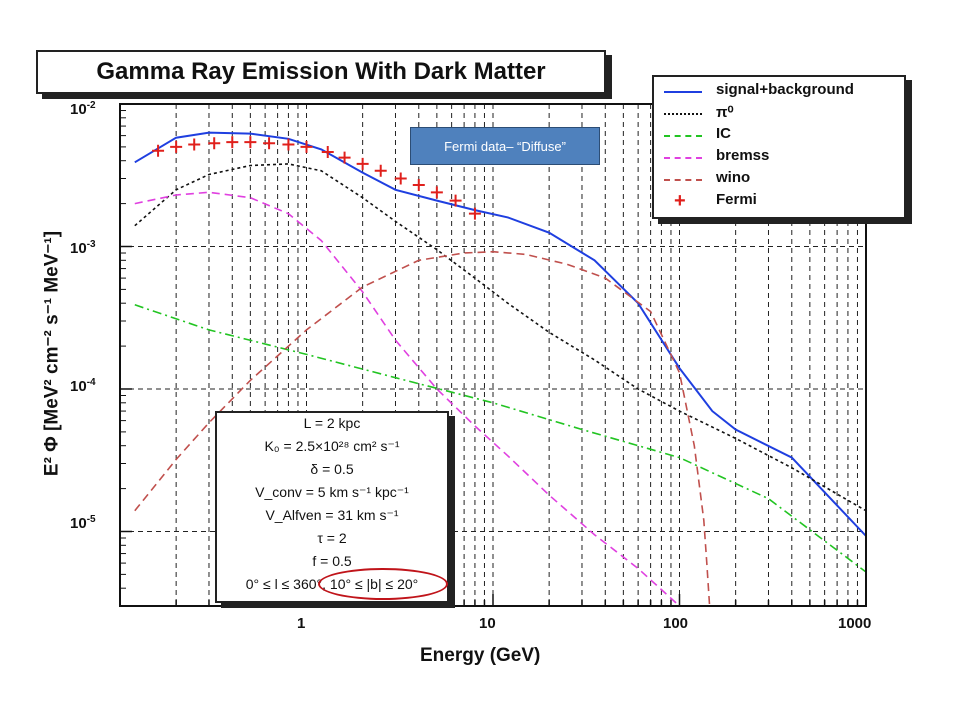  What do you see at coordinates (332, 423) in the screenshot?
I see `param-line: L = 2 kpc` at bounding box center [332, 423].